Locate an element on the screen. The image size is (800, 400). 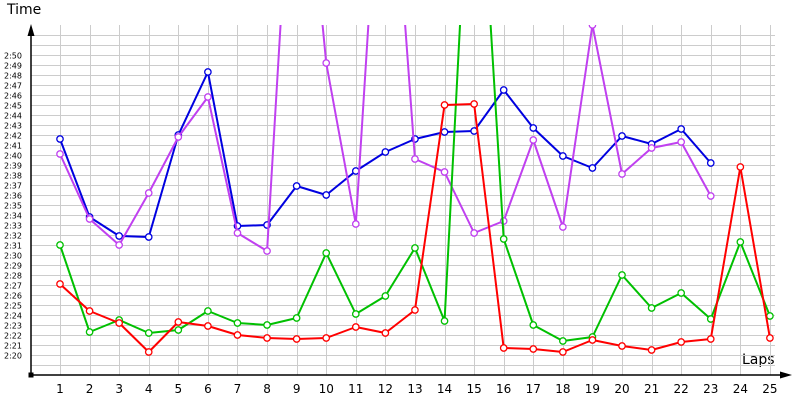
y-tick-label: 2:28 is located at coordinates (13, 276).